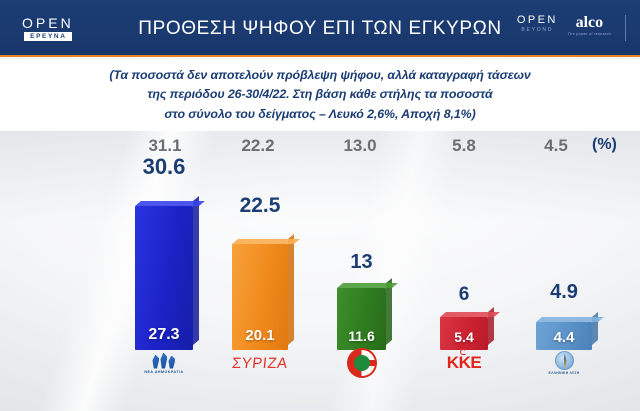 The width and height of the screenshot is (640, 411). Describe the element at coordinates (470, 252) in the screenshot. I see `bar-group-kke: 6 5.4` at that location.